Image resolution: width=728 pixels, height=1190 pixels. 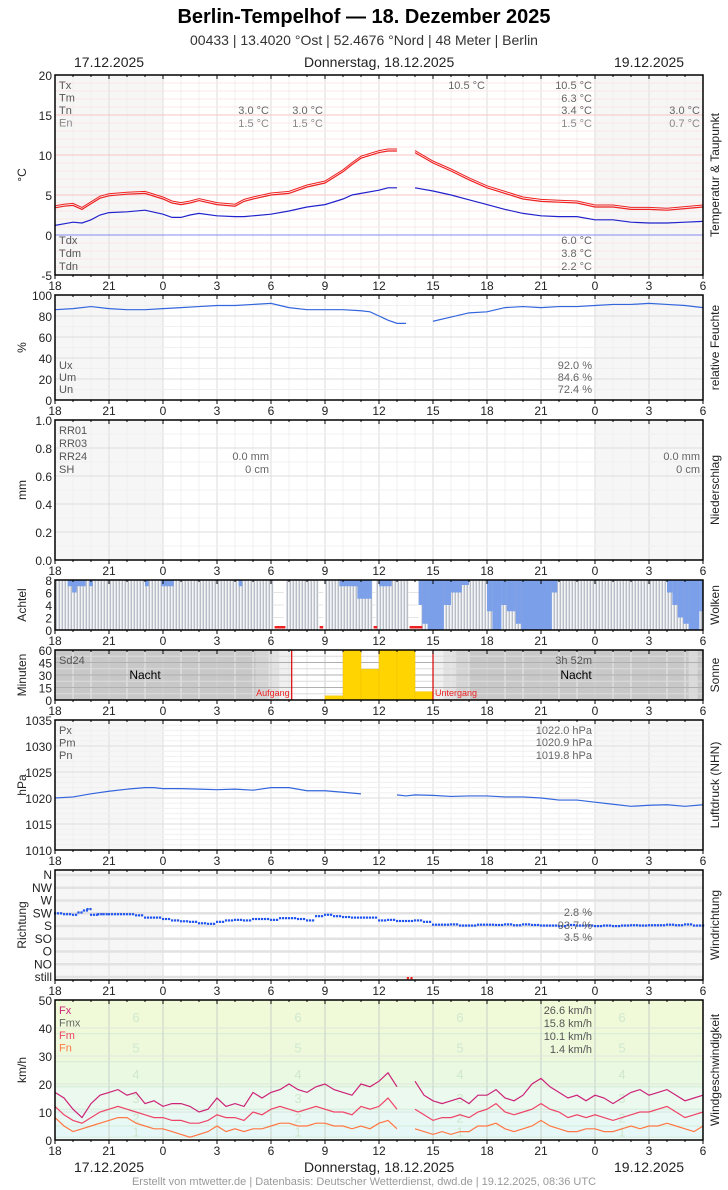 I want to click on pressure-line, so click(x=208, y=792).